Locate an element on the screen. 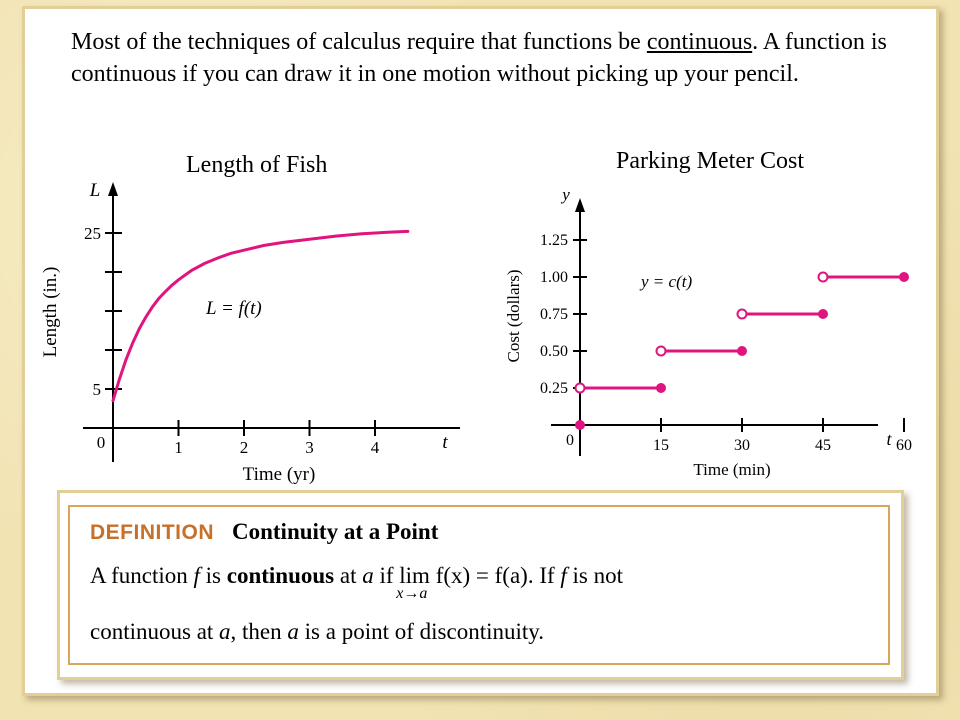 Image resolution: width=960 pixels, height=720 pixels. def-text: if is located at coordinates (386, 575).